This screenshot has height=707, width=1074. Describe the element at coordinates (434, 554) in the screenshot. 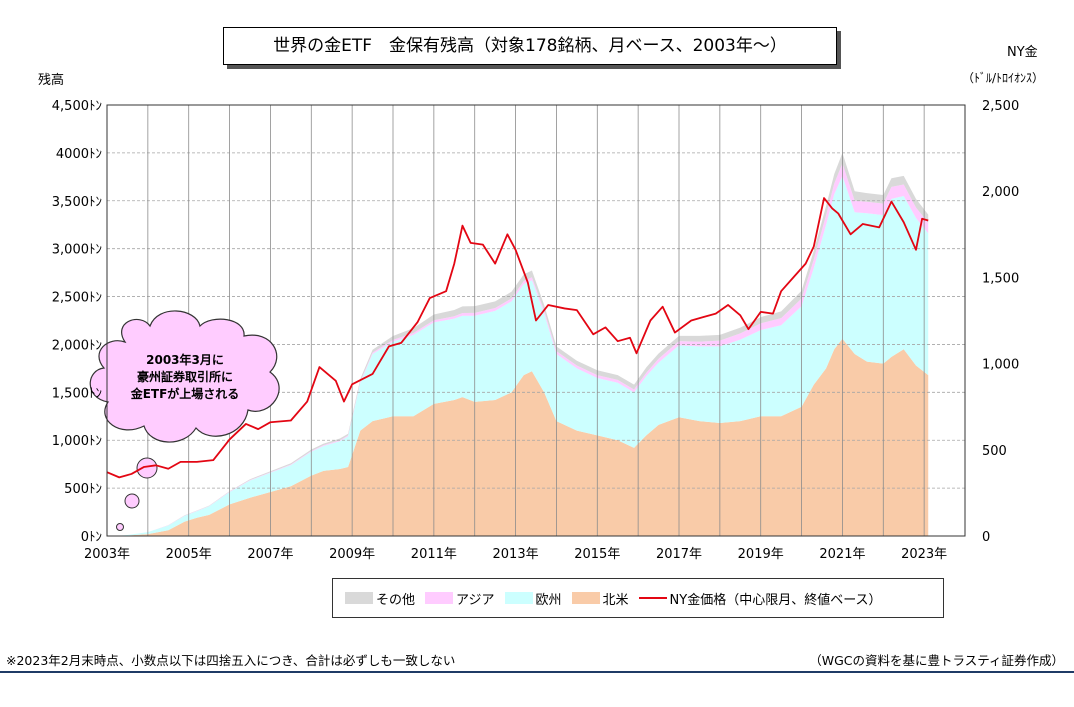

I see `x-tick-label: 2011年` at that location.